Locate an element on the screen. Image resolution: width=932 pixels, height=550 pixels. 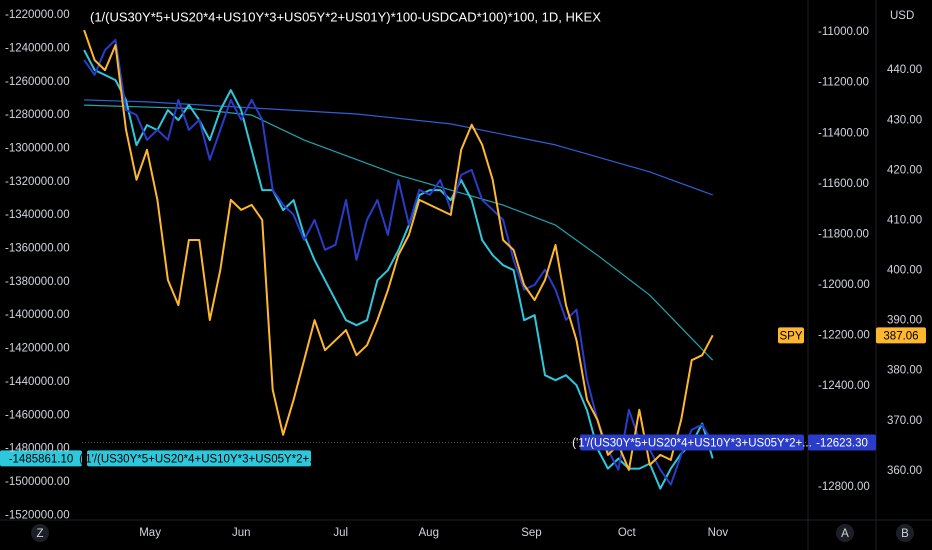
y-tick-label: -1340000.00 is located at coordinates (37, 215).